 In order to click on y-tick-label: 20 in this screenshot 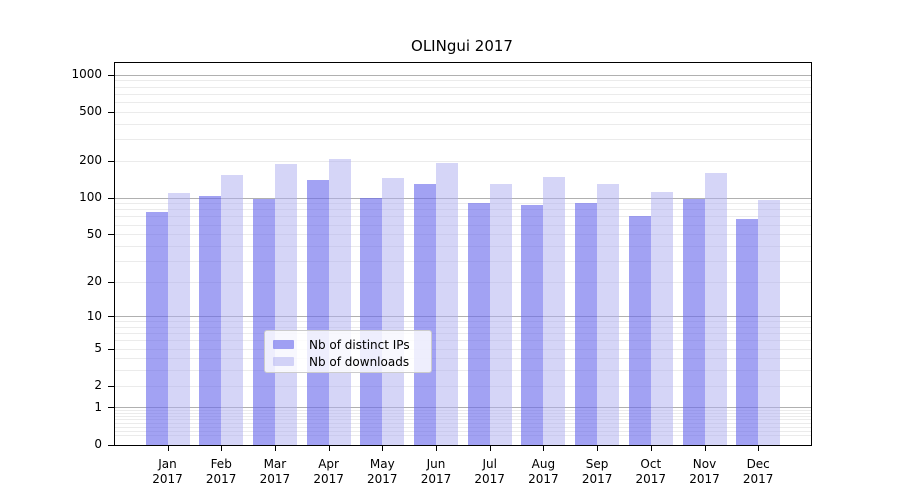, I will do `click(94, 281)`.